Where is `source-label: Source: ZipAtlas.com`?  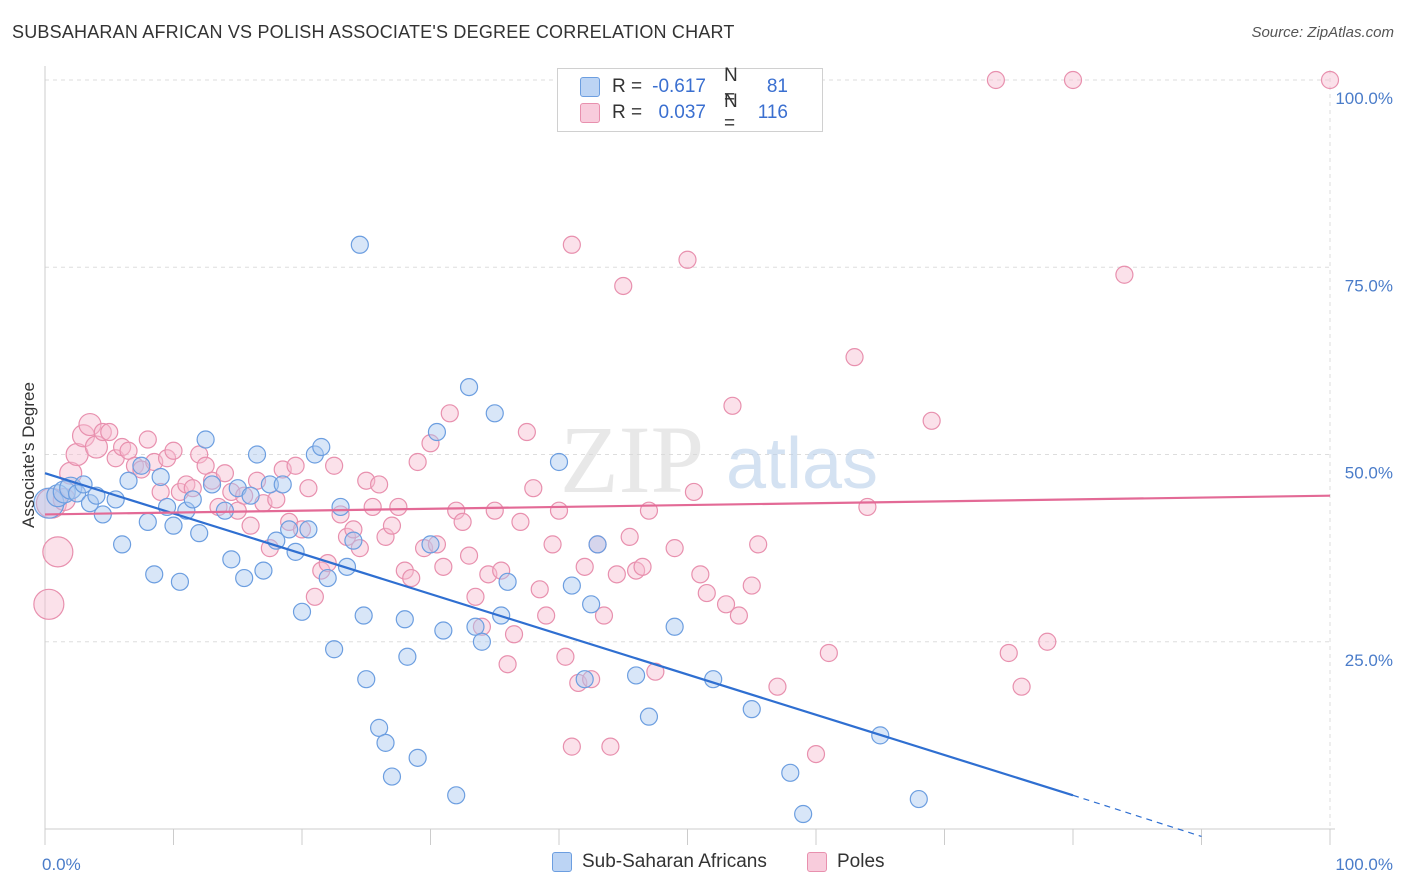 source-label: Source: ZipAtlas.com is located at coordinates (1322, 32).